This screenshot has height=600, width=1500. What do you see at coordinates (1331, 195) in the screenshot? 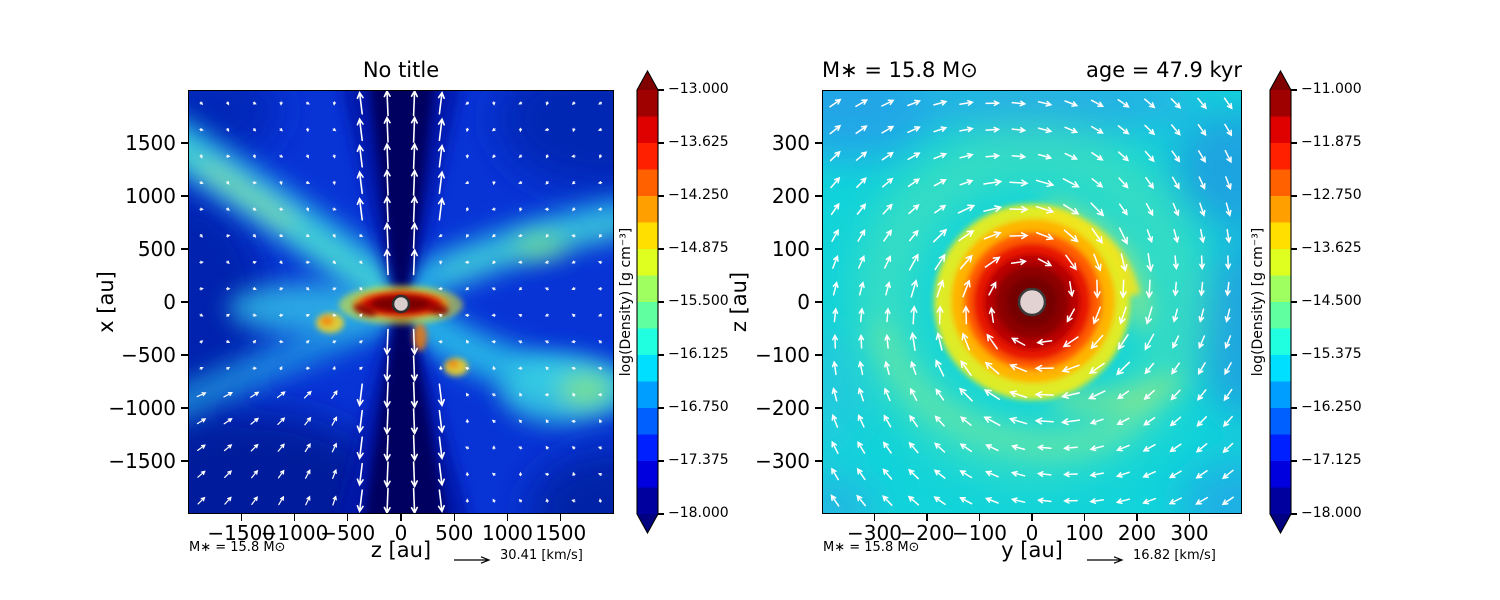
I see `colorbar-tick-label: −12.750` at bounding box center [1331, 195].